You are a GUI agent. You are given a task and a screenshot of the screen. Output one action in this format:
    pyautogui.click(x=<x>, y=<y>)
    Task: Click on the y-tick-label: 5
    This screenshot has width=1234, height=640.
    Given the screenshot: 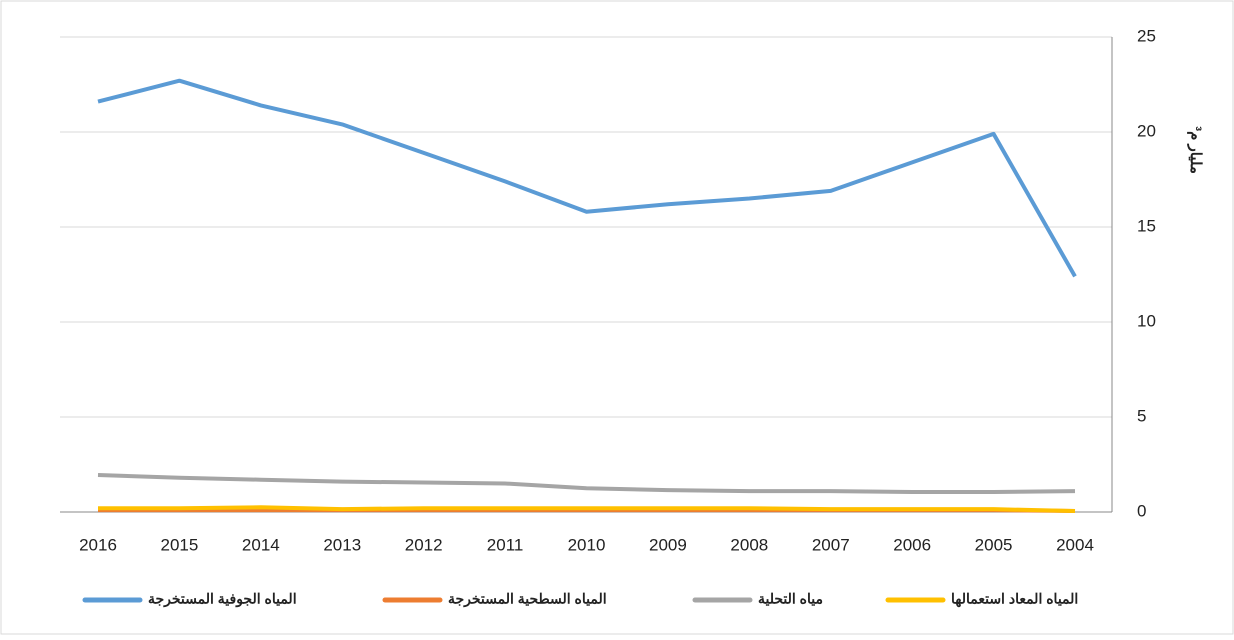 What is the action you would take?
    pyautogui.click(x=1141, y=415)
    